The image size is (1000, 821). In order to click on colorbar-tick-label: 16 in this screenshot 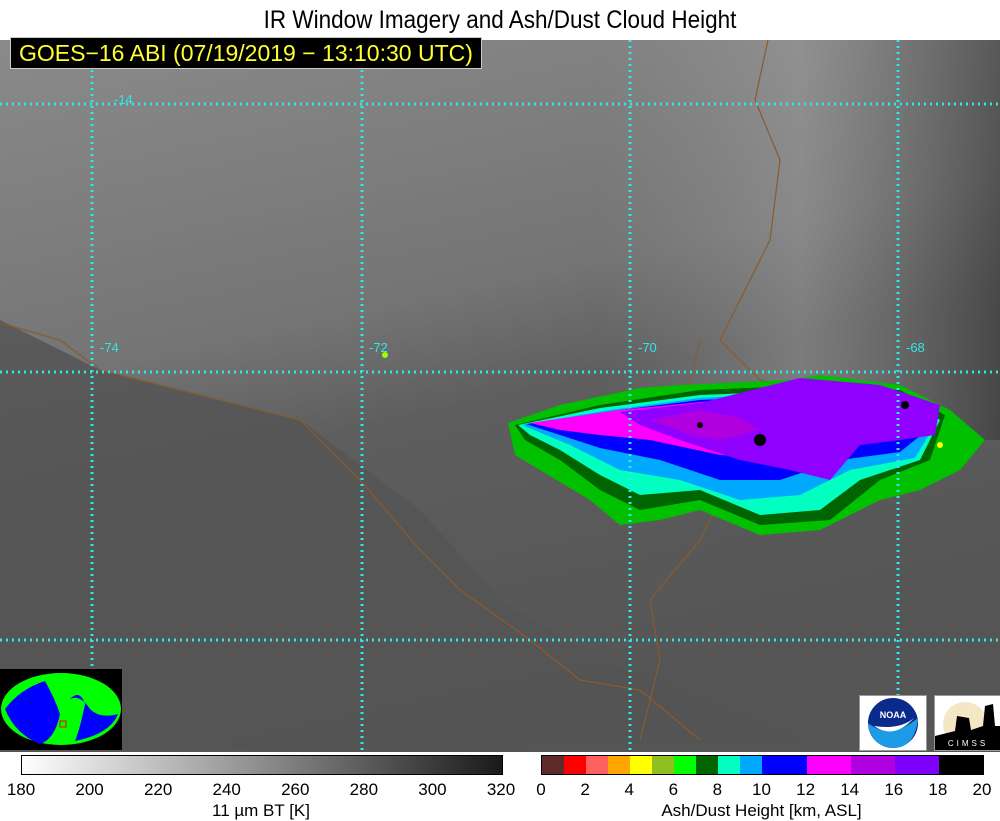, I will do `click(894, 789)`.